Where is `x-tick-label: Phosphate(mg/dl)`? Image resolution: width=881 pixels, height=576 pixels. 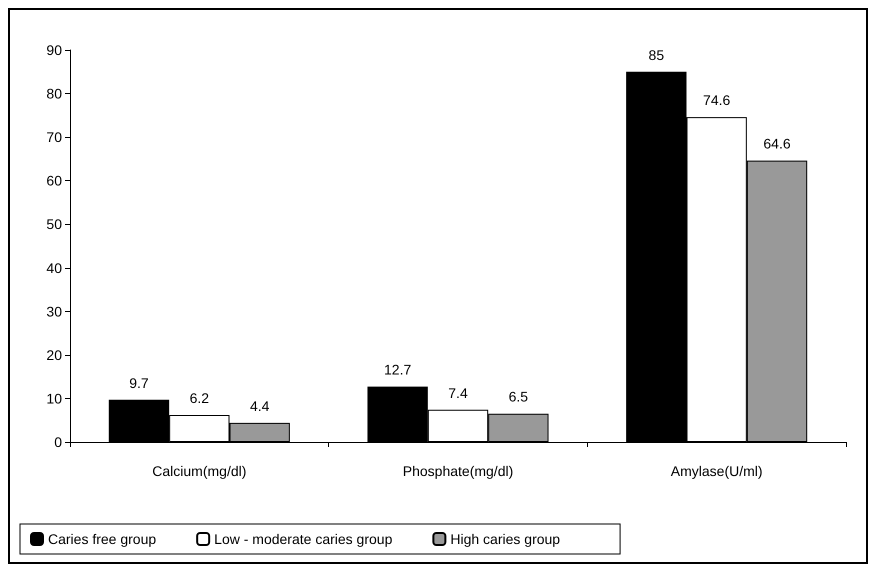
x-tick-label: Phosphate(mg/dl) is located at coordinates (458, 471).